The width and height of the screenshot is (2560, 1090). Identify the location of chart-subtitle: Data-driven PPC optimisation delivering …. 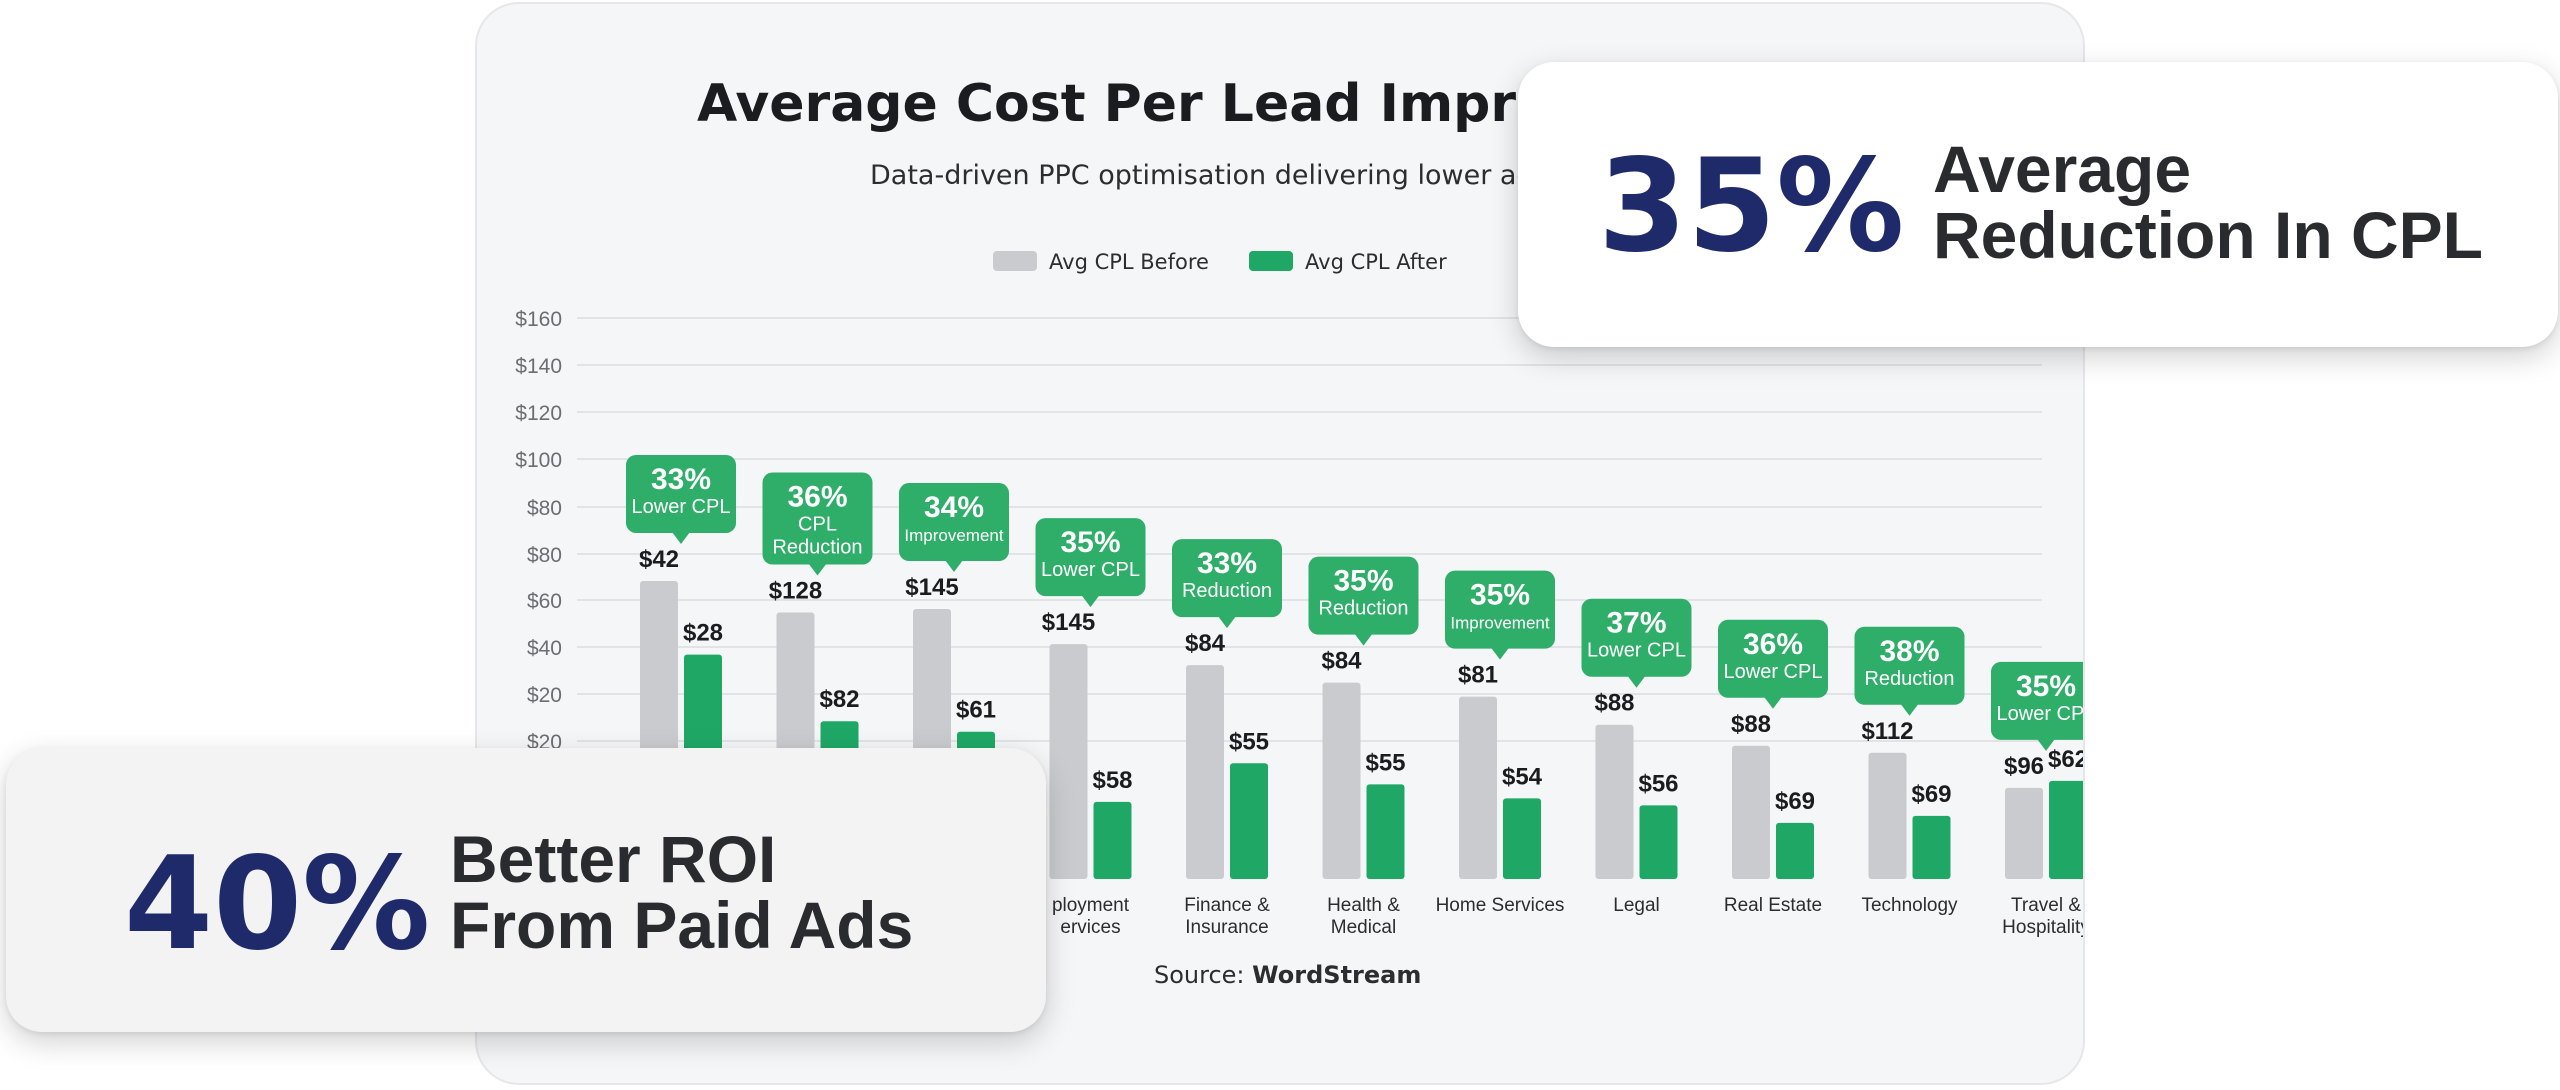
(1208, 175).